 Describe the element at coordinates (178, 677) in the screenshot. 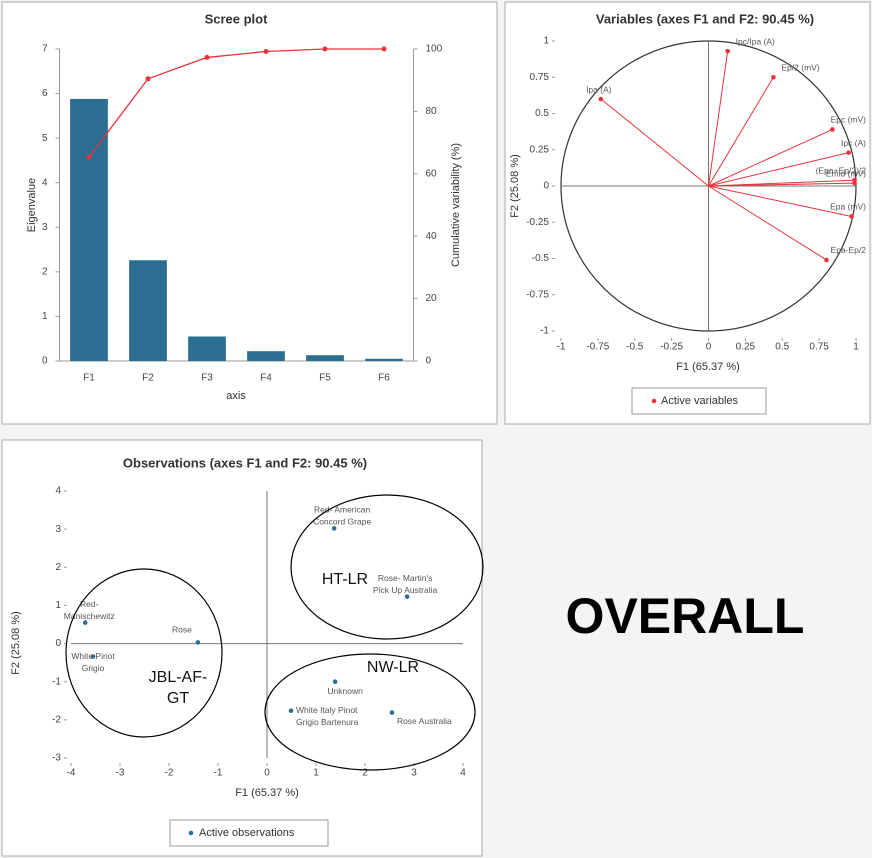

I see `group-label: JBL-AF-` at that location.